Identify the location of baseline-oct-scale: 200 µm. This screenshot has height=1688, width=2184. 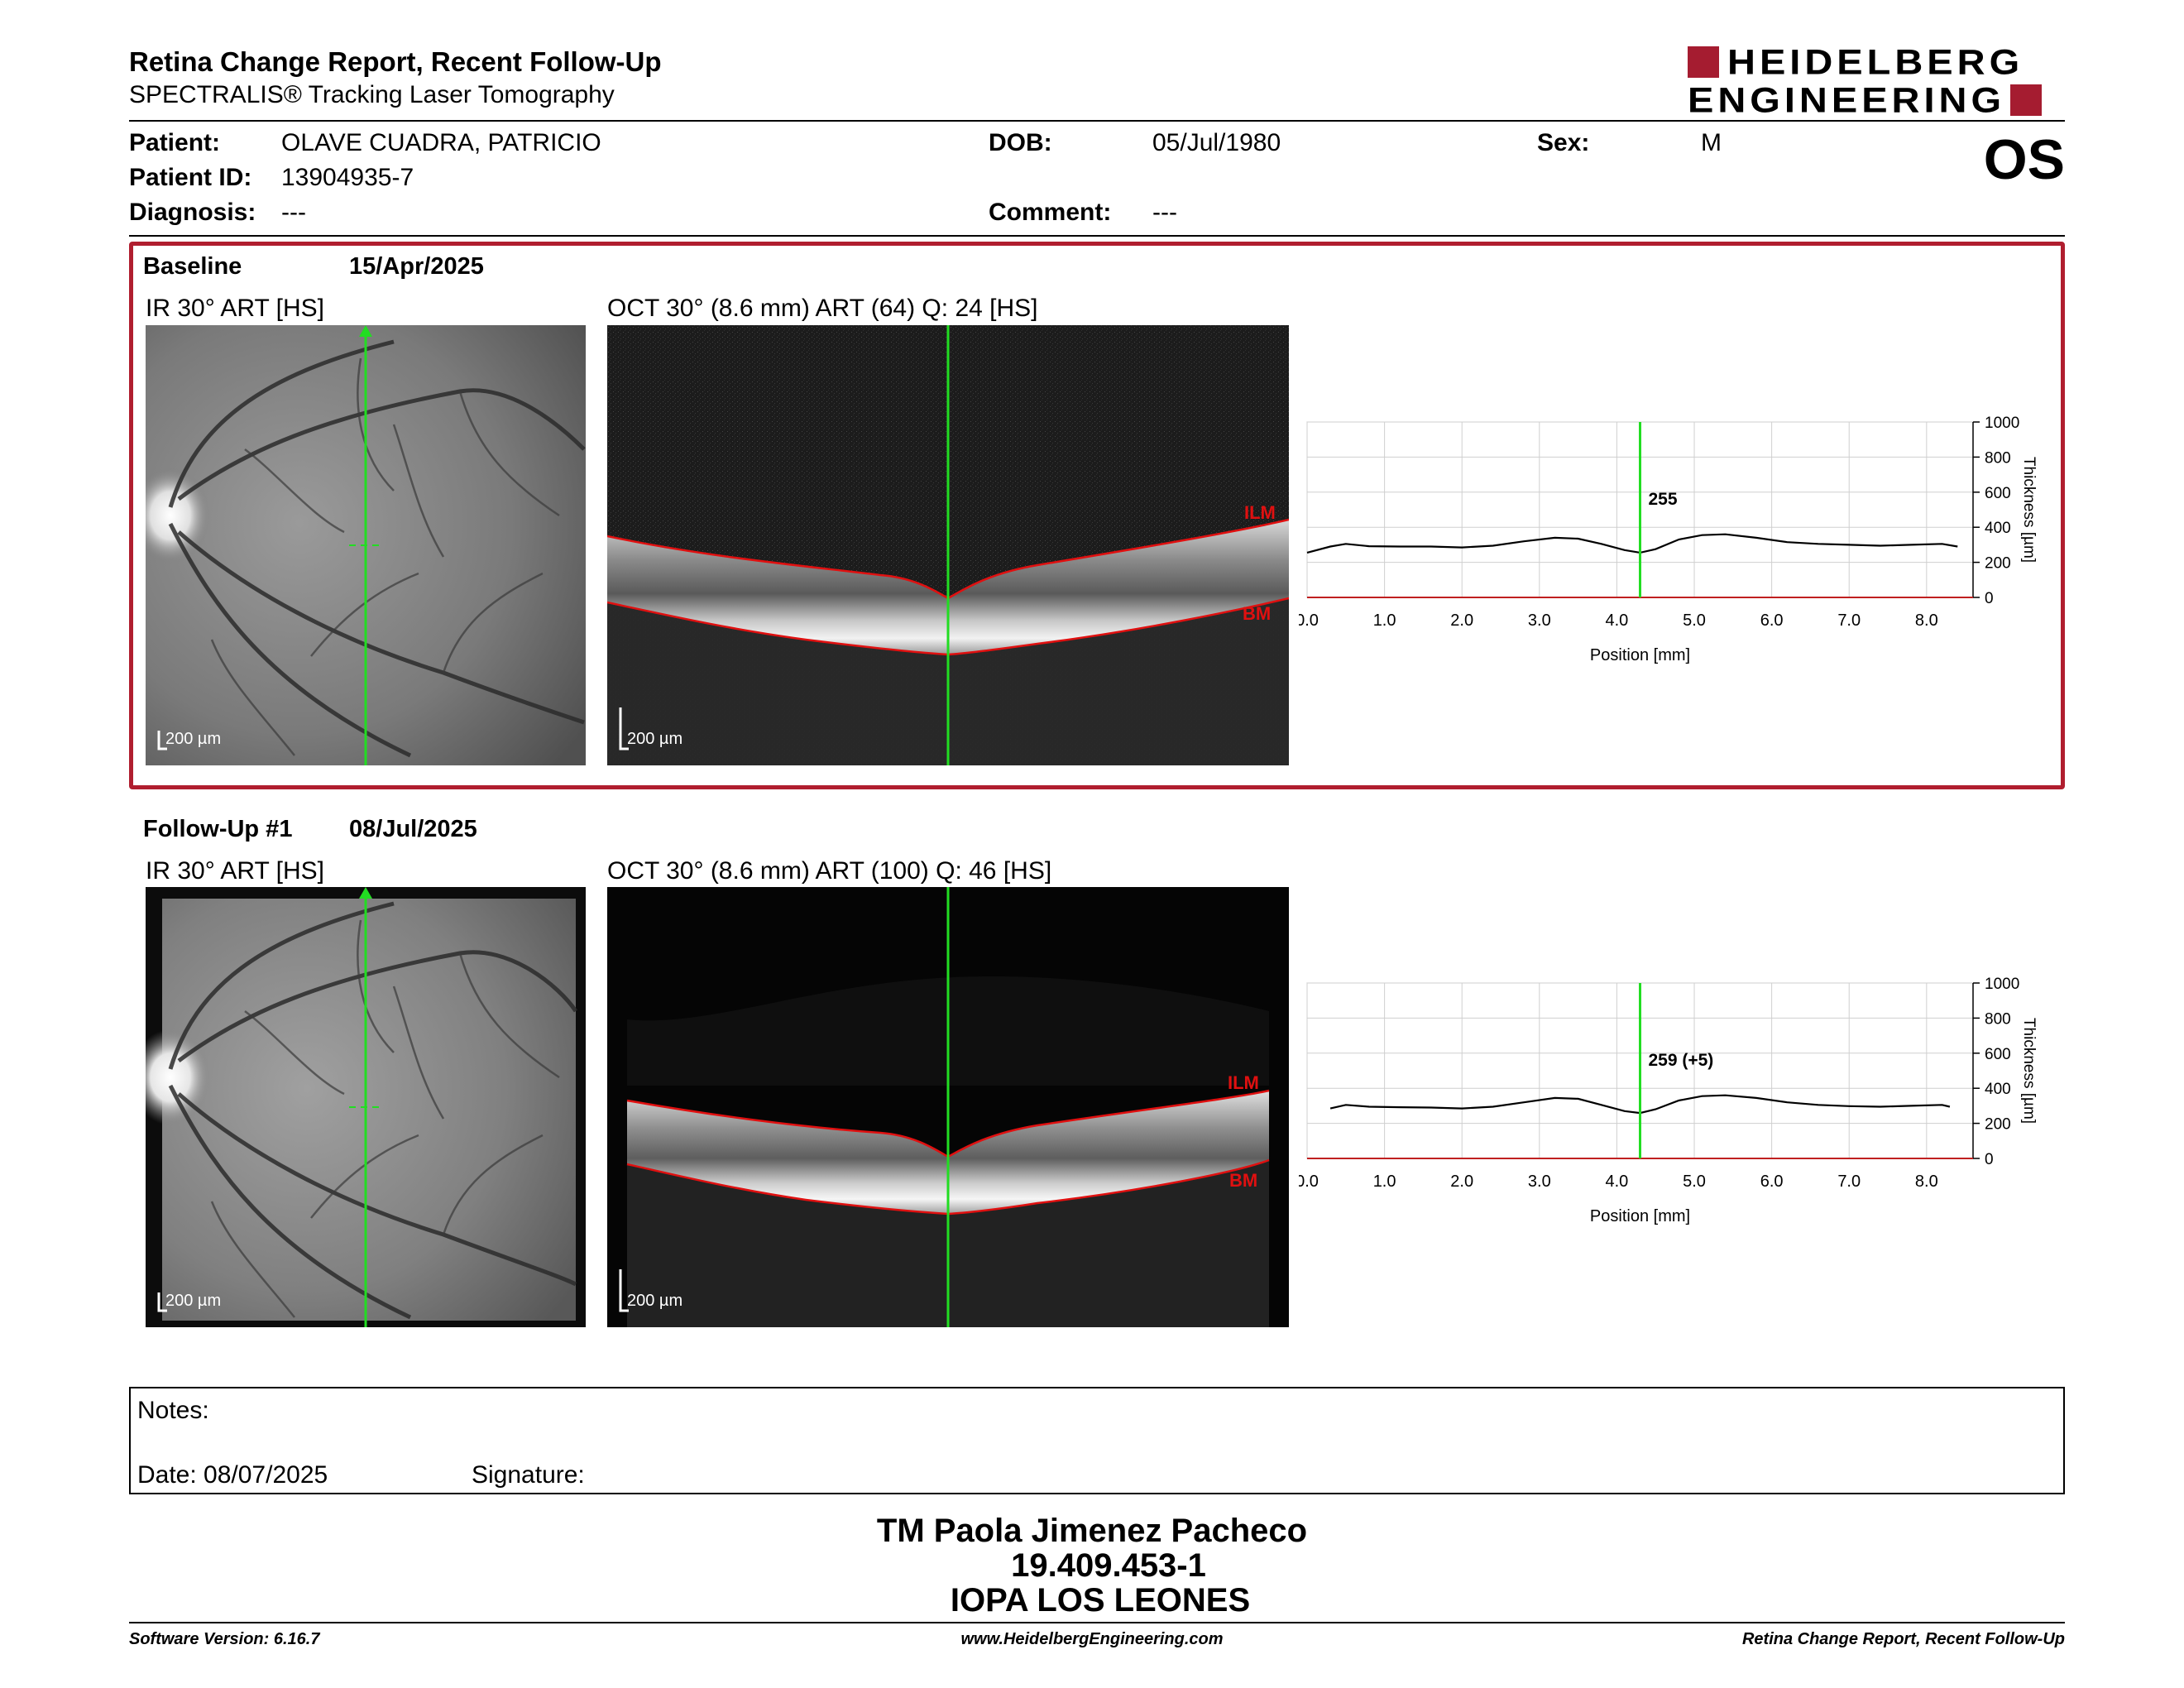
(654, 739).